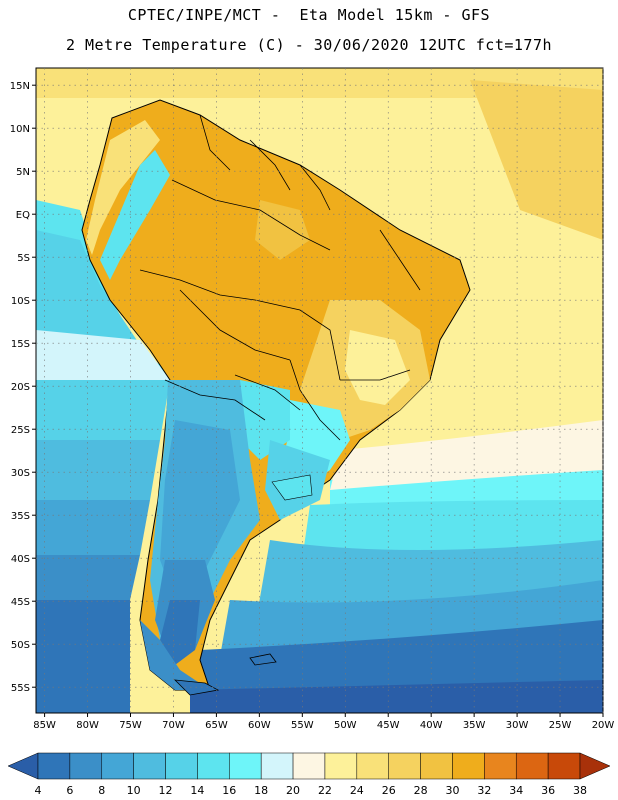 The image size is (618, 800). Describe the element at coordinates (309, 15) in the screenshot. I see `chart-title-line-1: CPTEC/INPE/MCT - Eta Model 15km - GFS` at that location.